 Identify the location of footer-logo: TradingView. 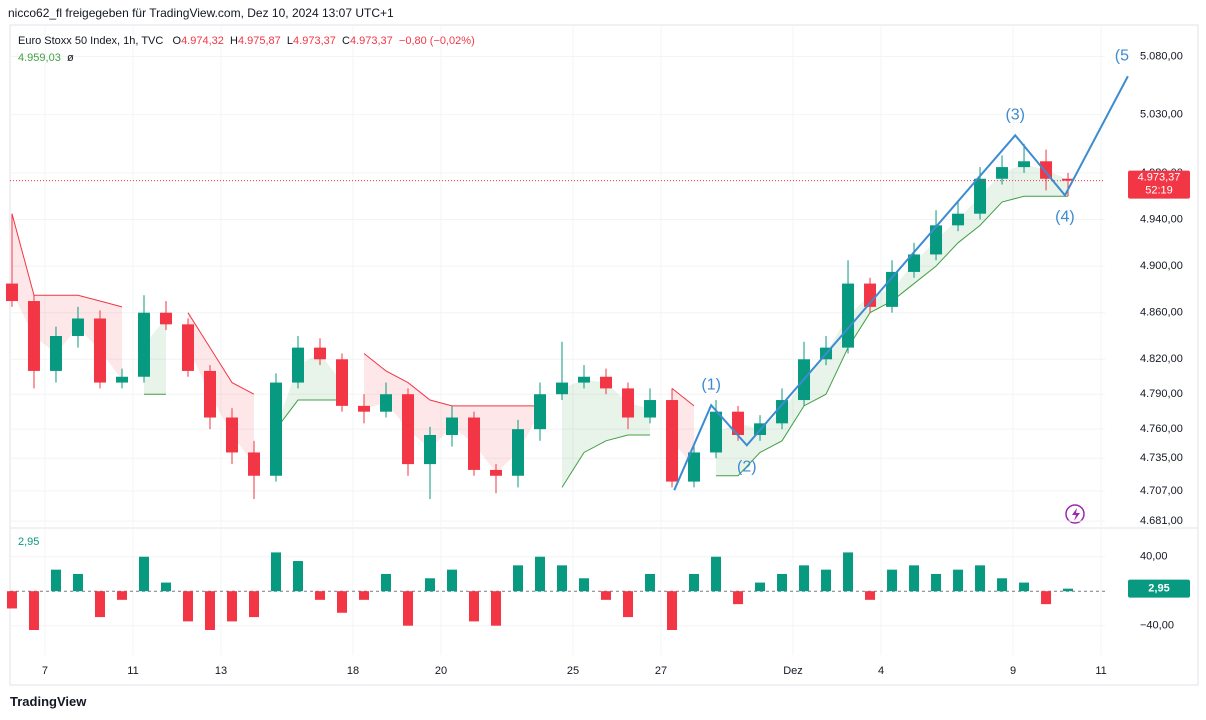
(48, 701).